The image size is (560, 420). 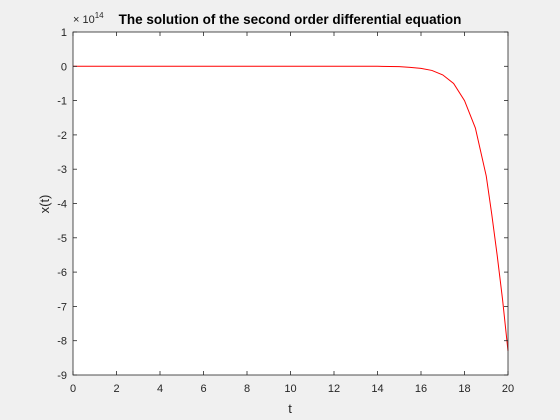 What do you see at coordinates (84, 20) in the screenshot?
I see `y-exponent-base: × 10` at bounding box center [84, 20].